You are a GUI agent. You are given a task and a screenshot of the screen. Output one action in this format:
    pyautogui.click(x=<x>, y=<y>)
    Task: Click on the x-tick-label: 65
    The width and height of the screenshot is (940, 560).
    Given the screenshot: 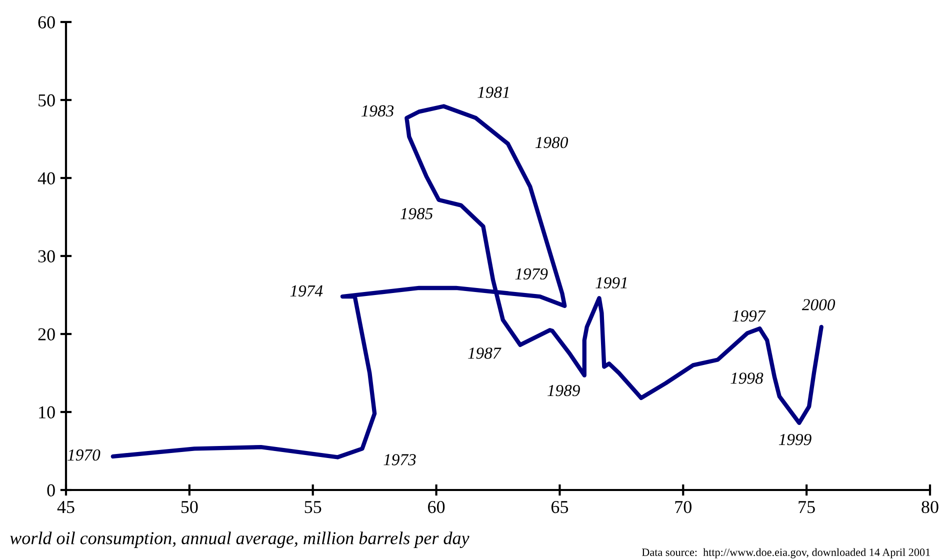 What is the action you would take?
    pyautogui.click(x=559, y=507)
    